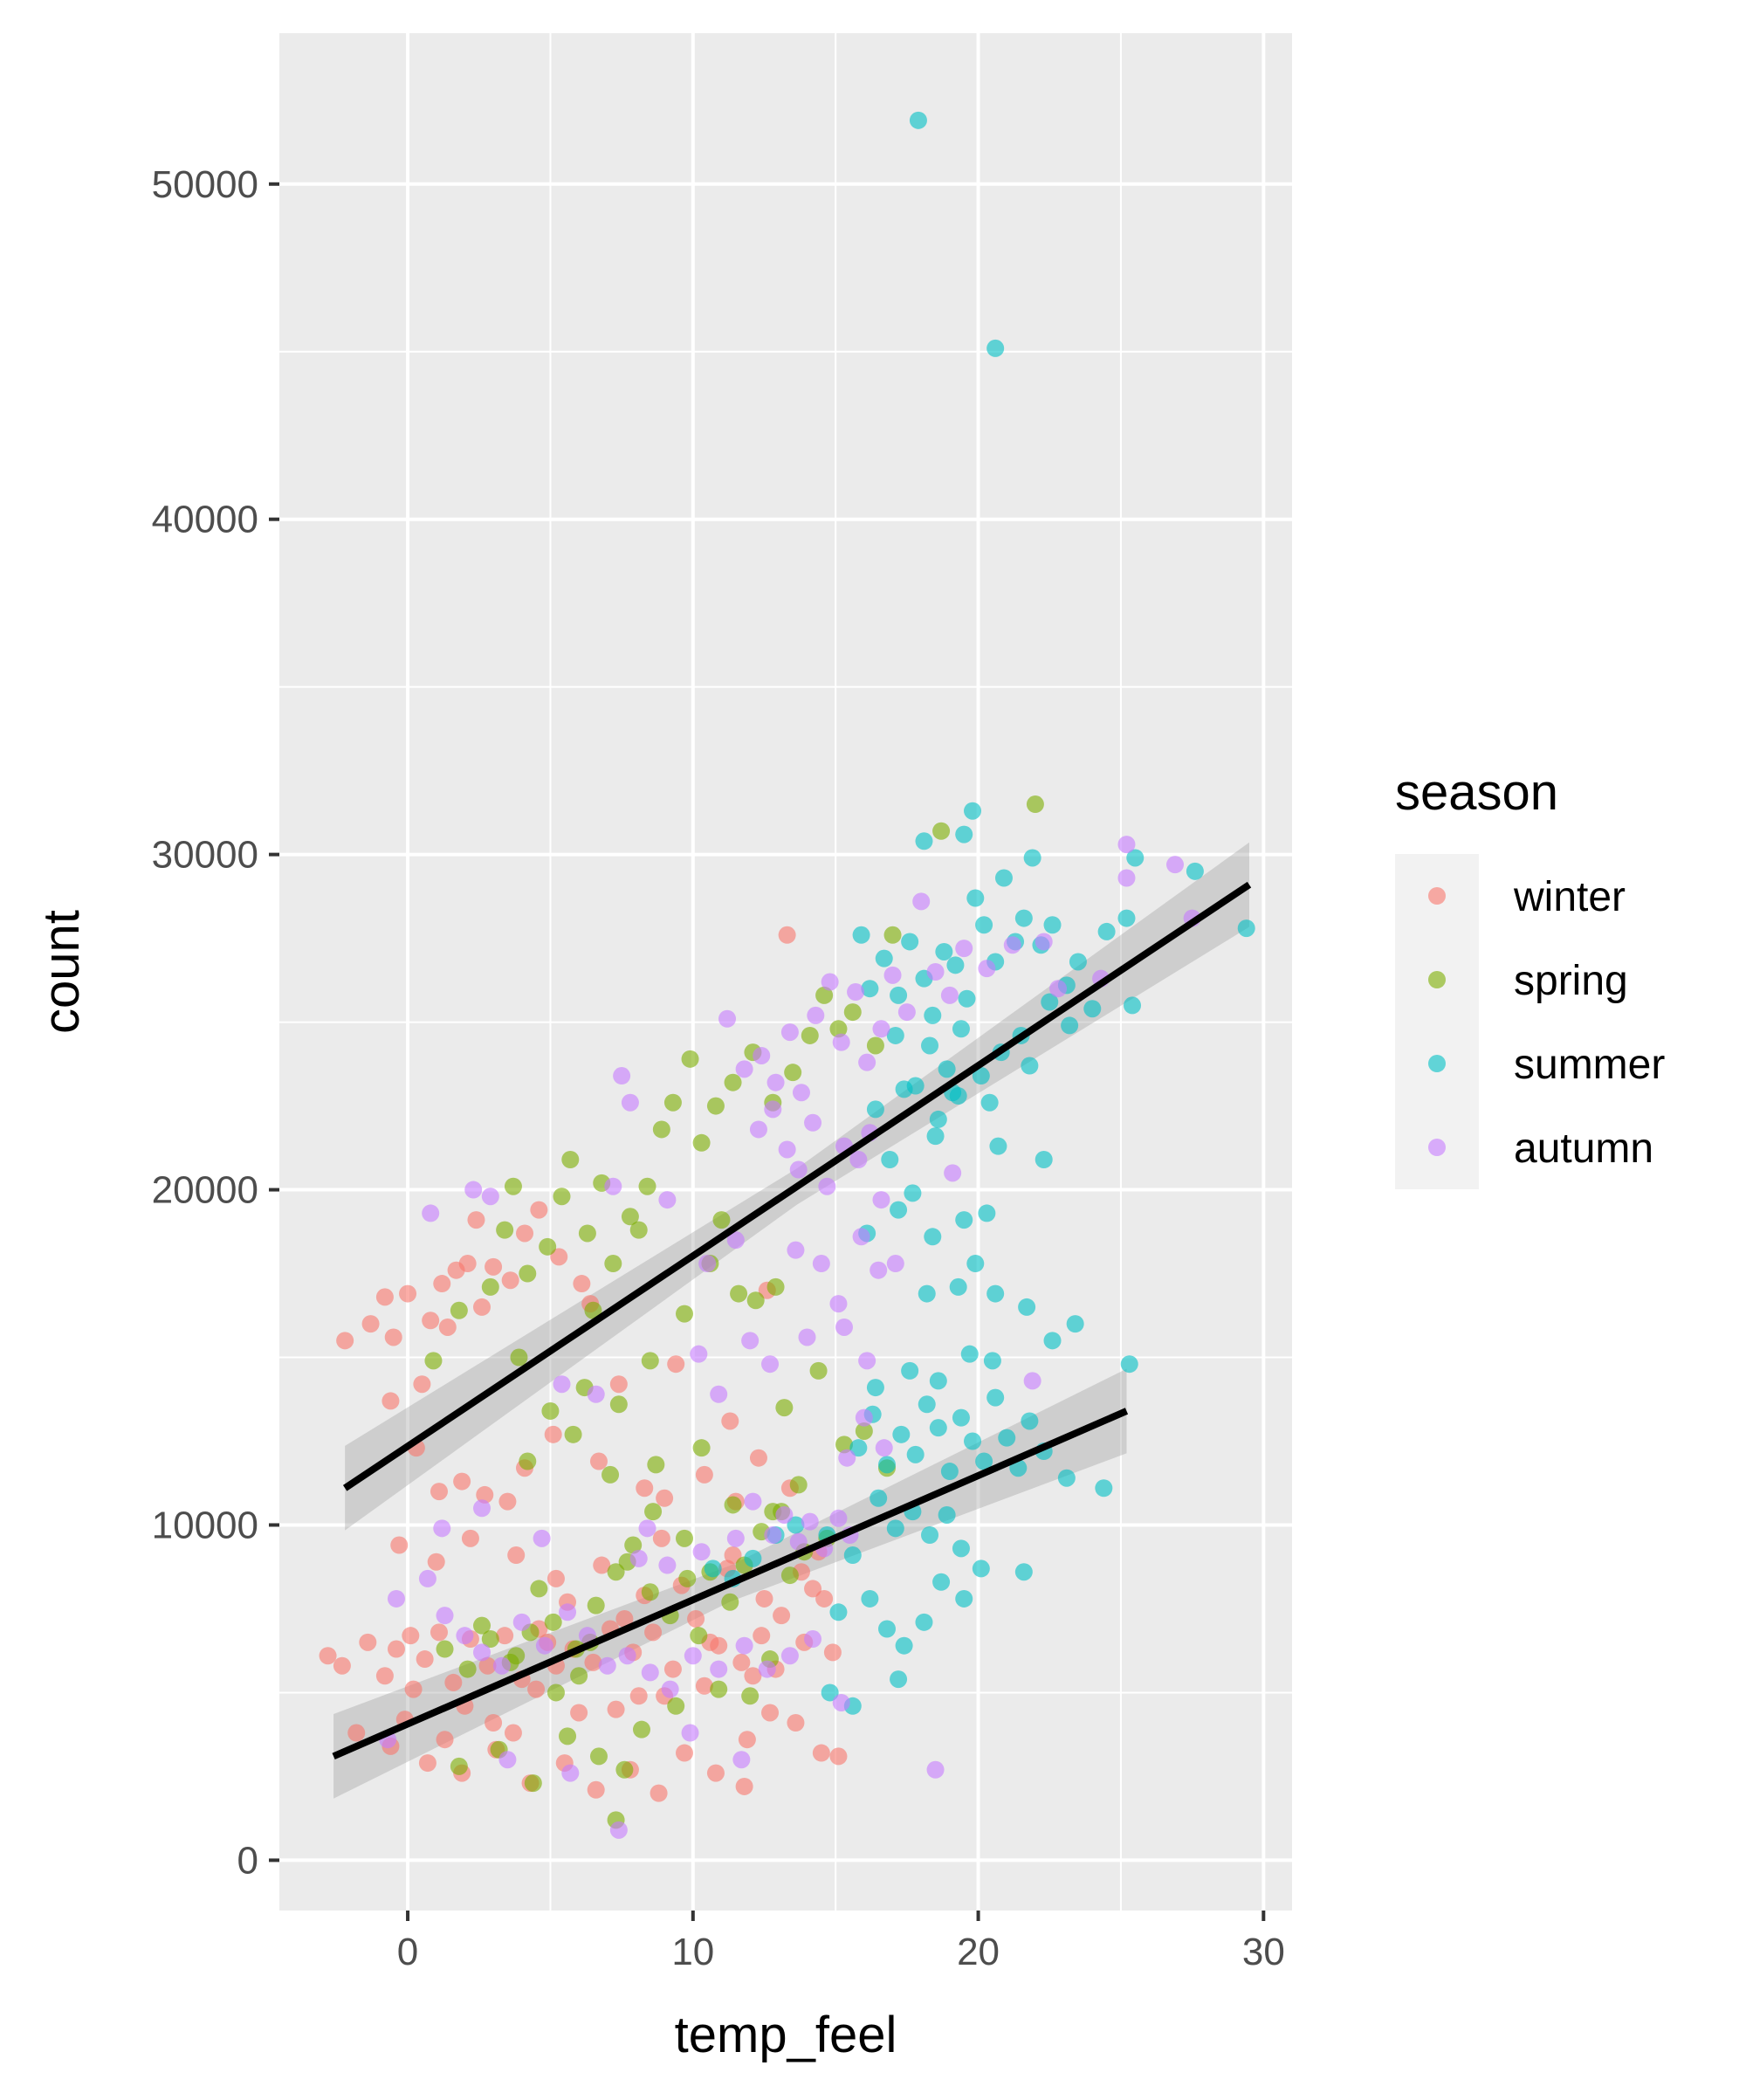  I want to click on legend-key-autumn, so click(1437, 1147).